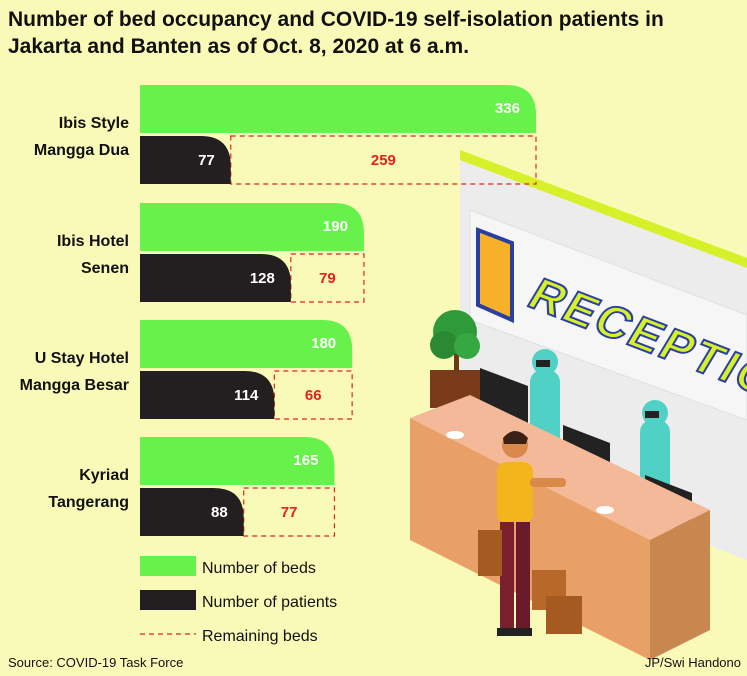 Image resolution: width=747 pixels, height=676 pixels. I want to click on patients-value-label: 128, so click(262, 278).